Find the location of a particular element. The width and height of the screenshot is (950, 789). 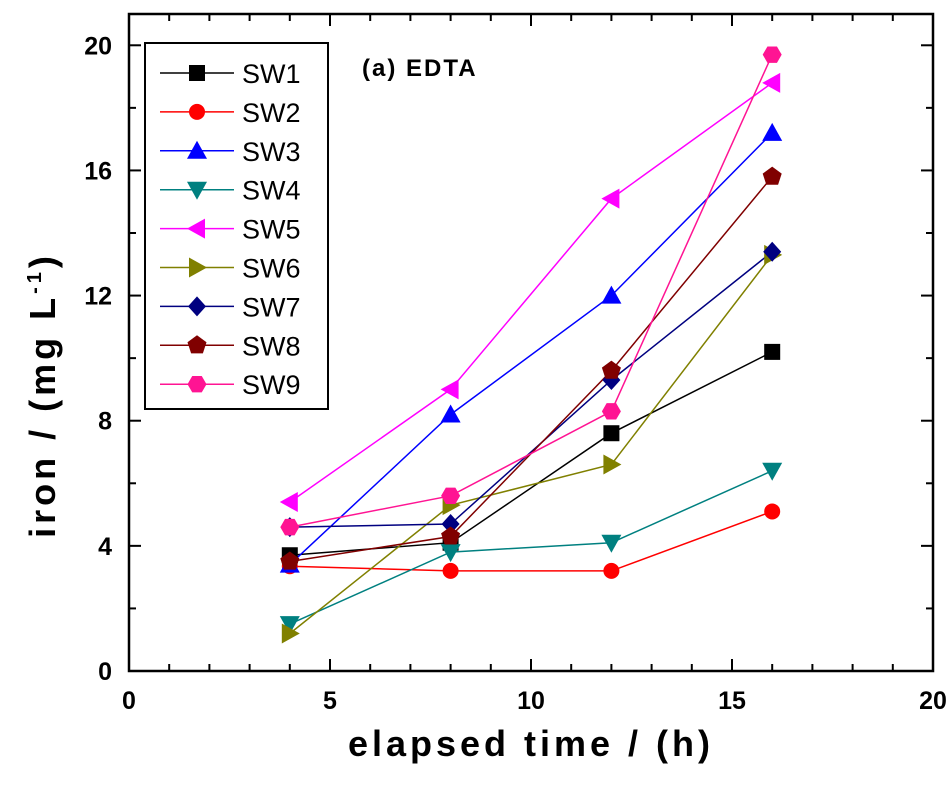

x-axis-title: elapsed time / (h) is located at coordinates (531, 743).